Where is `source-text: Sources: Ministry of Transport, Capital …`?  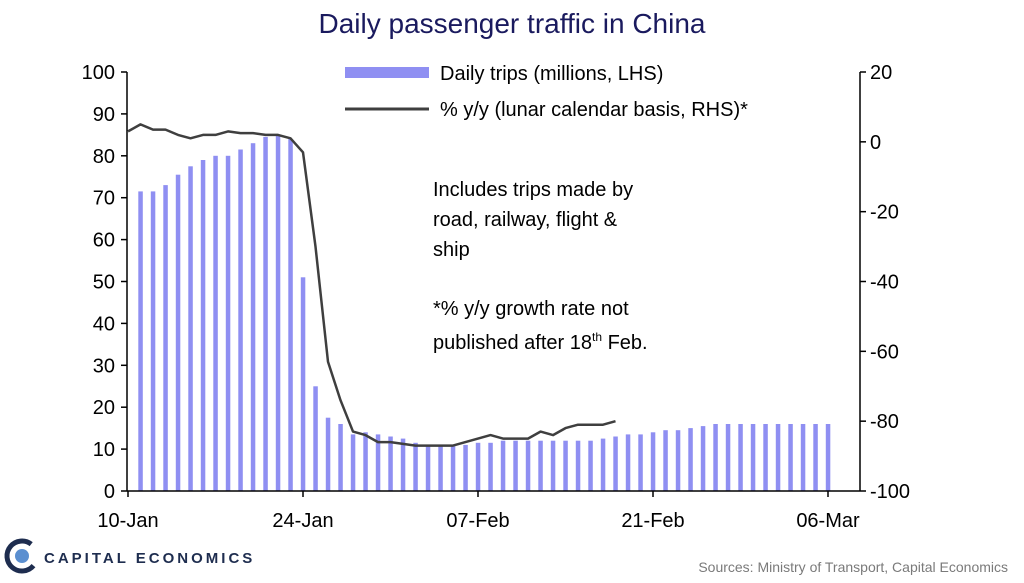 source-text: Sources: Ministry of Transport, Capital … is located at coordinates (853, 567).